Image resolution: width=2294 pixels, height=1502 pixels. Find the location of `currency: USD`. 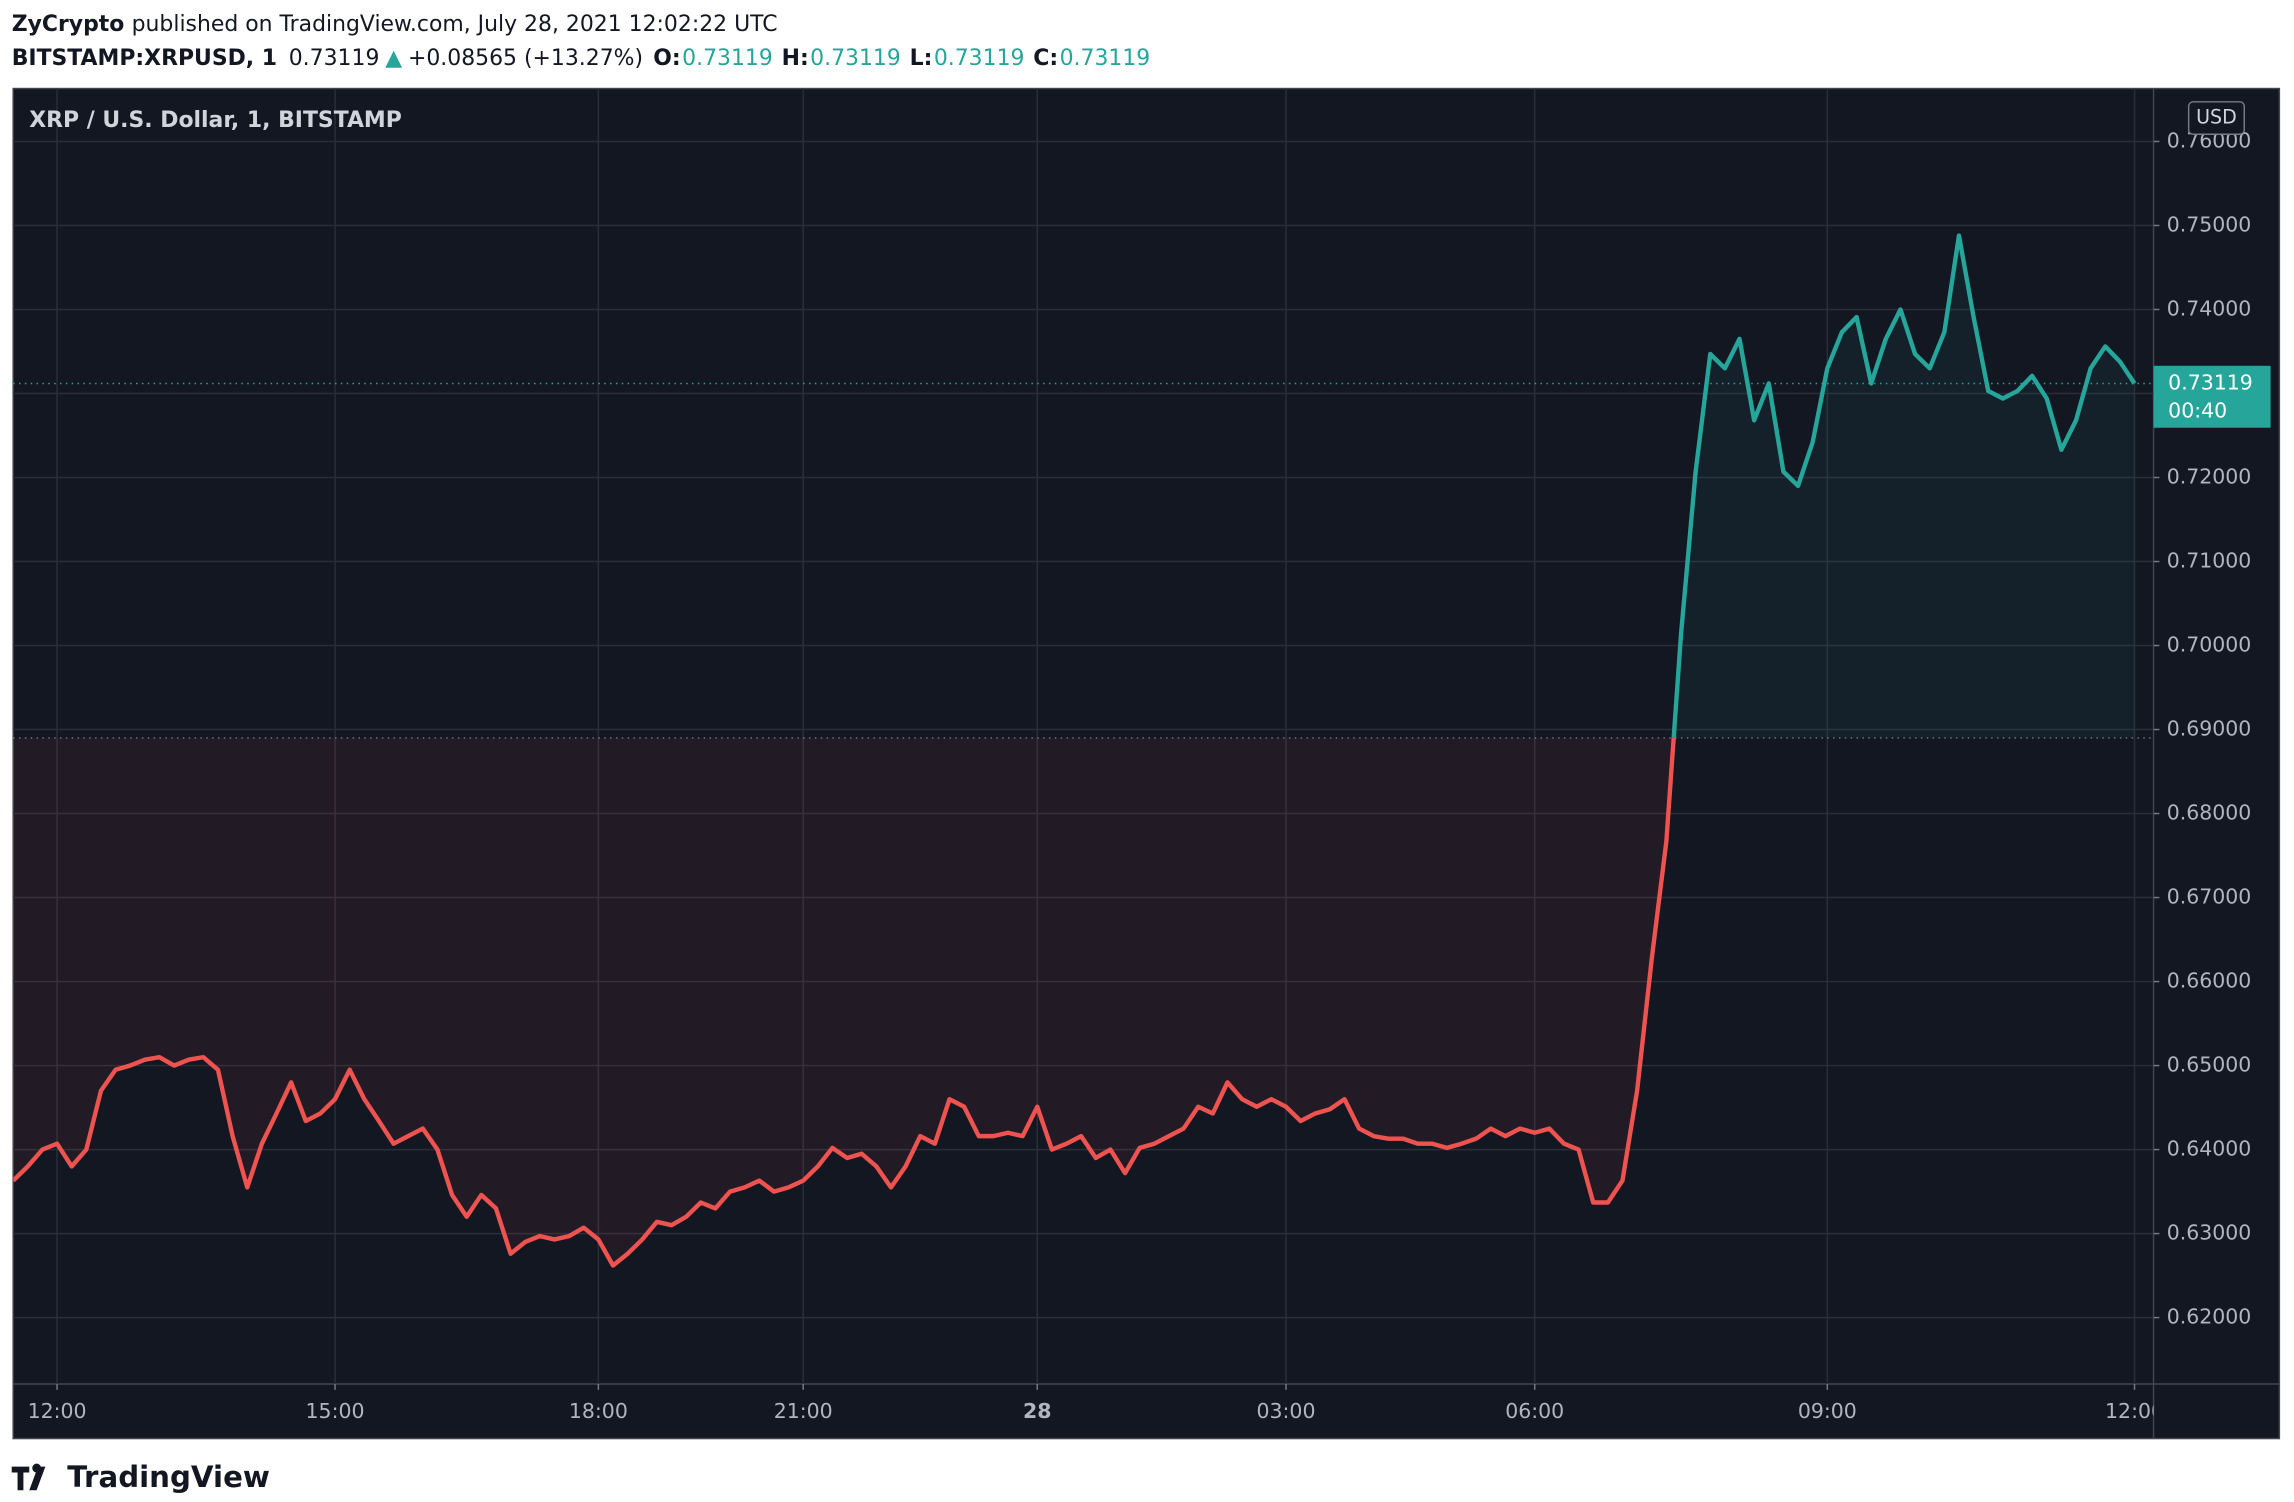

currency: USD is located at coordinates (2216, 116).